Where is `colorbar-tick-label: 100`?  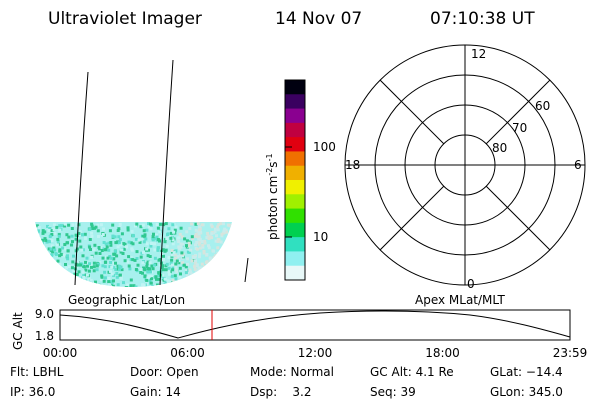 colorbar-tick-label: 100 is located at coordinates (324, 147).